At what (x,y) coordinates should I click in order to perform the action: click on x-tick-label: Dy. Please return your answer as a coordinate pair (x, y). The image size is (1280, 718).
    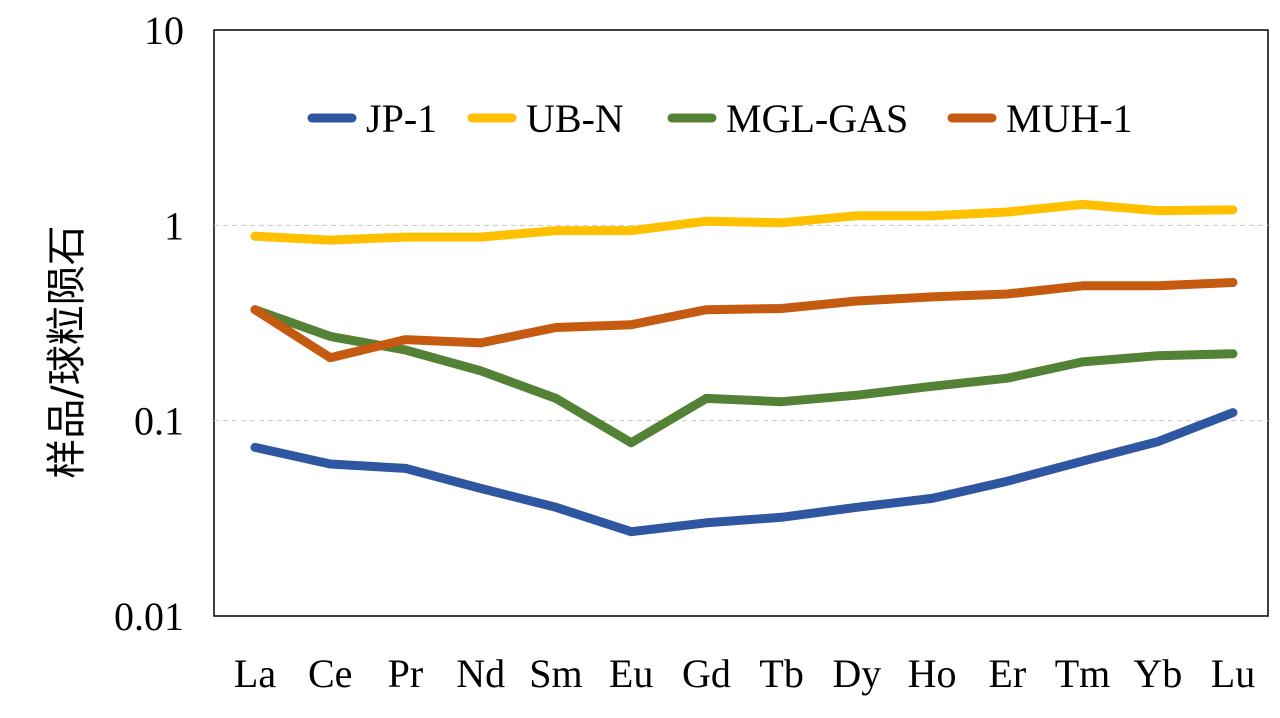
    Looking at the image, I should click on (856, 673).